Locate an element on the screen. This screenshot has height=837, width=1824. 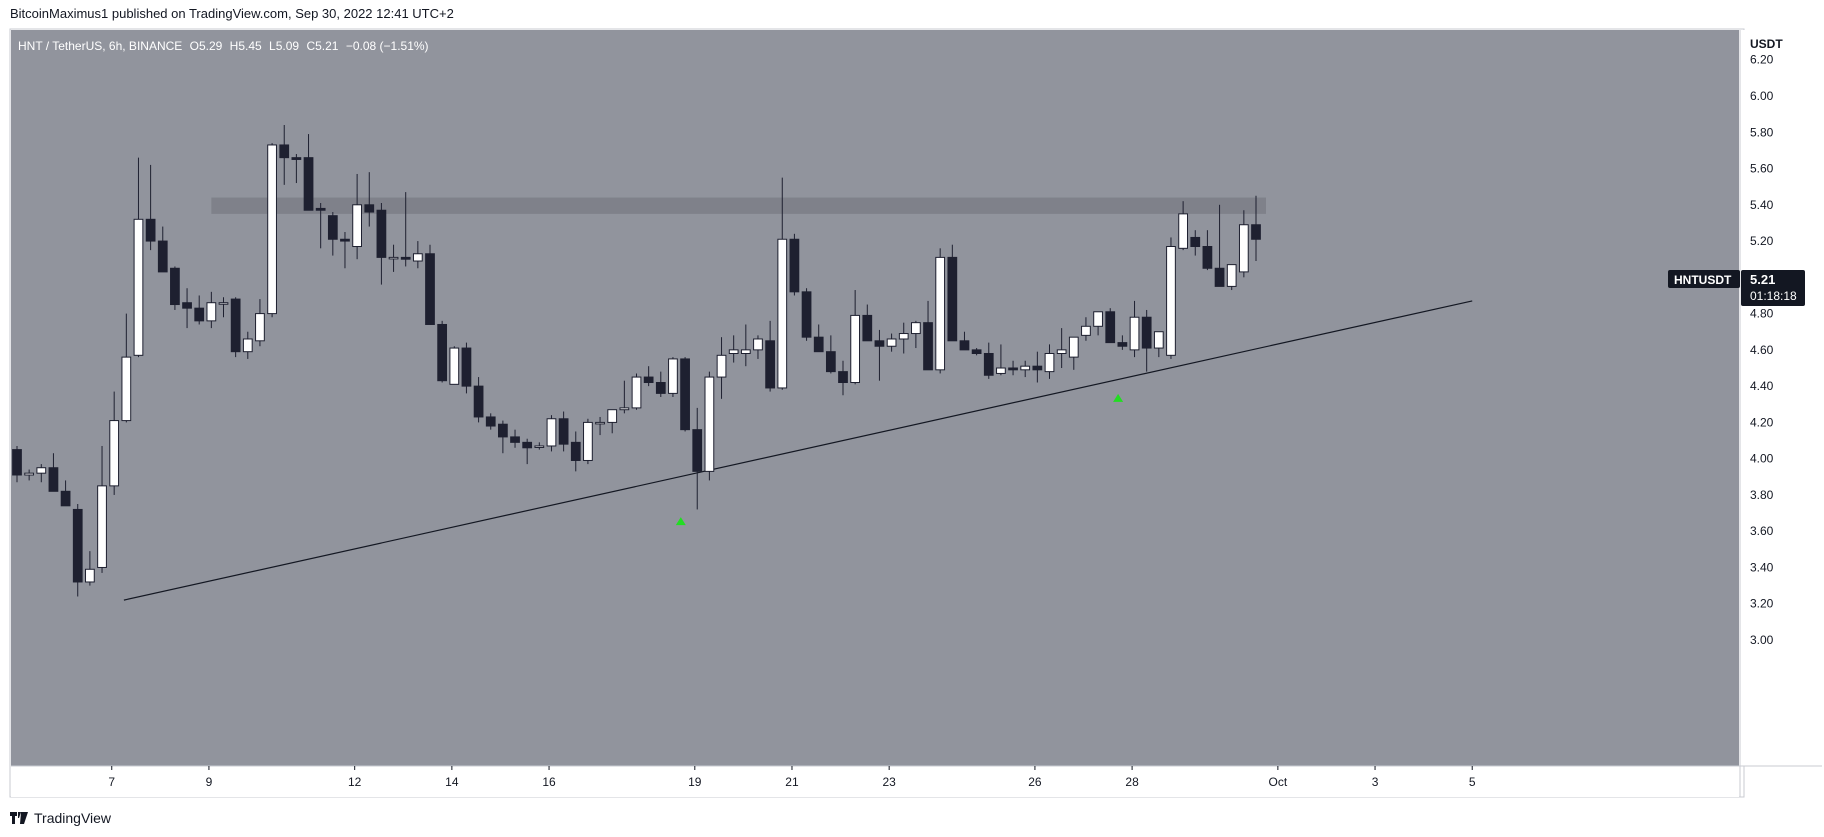
legend-high-label: H is located at coordinates (234, 46).